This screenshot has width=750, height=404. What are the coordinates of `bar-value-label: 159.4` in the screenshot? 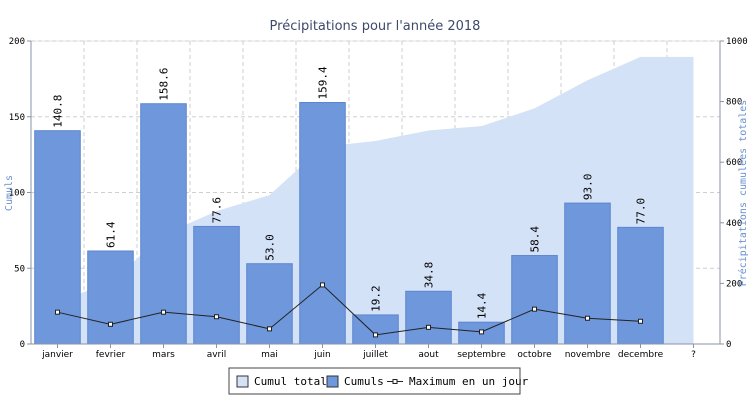 It's located at (323, 82).